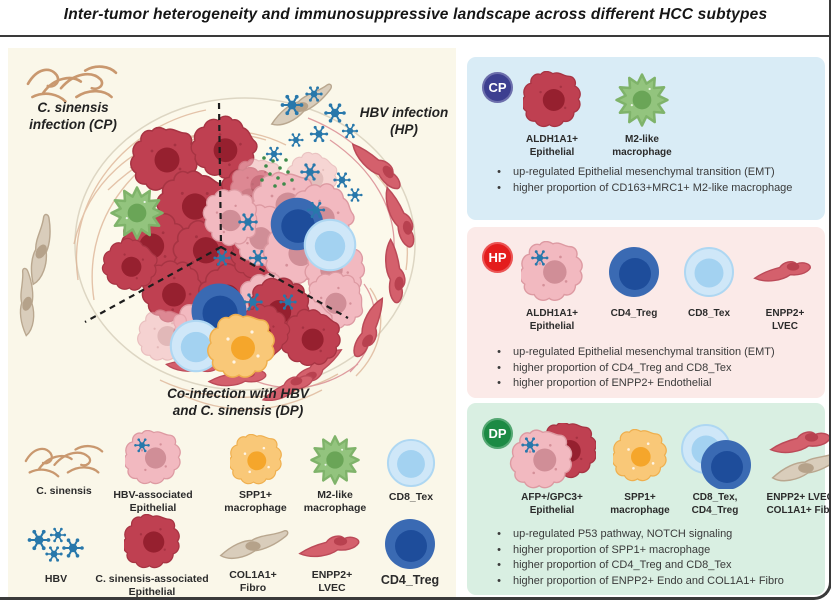 This screenshot has width=831, height=600. What do you see at coordinates (153, 458) in the screenshot?
I see `hbv-associated-epithelial-icon` at bounding box center [153, 458].